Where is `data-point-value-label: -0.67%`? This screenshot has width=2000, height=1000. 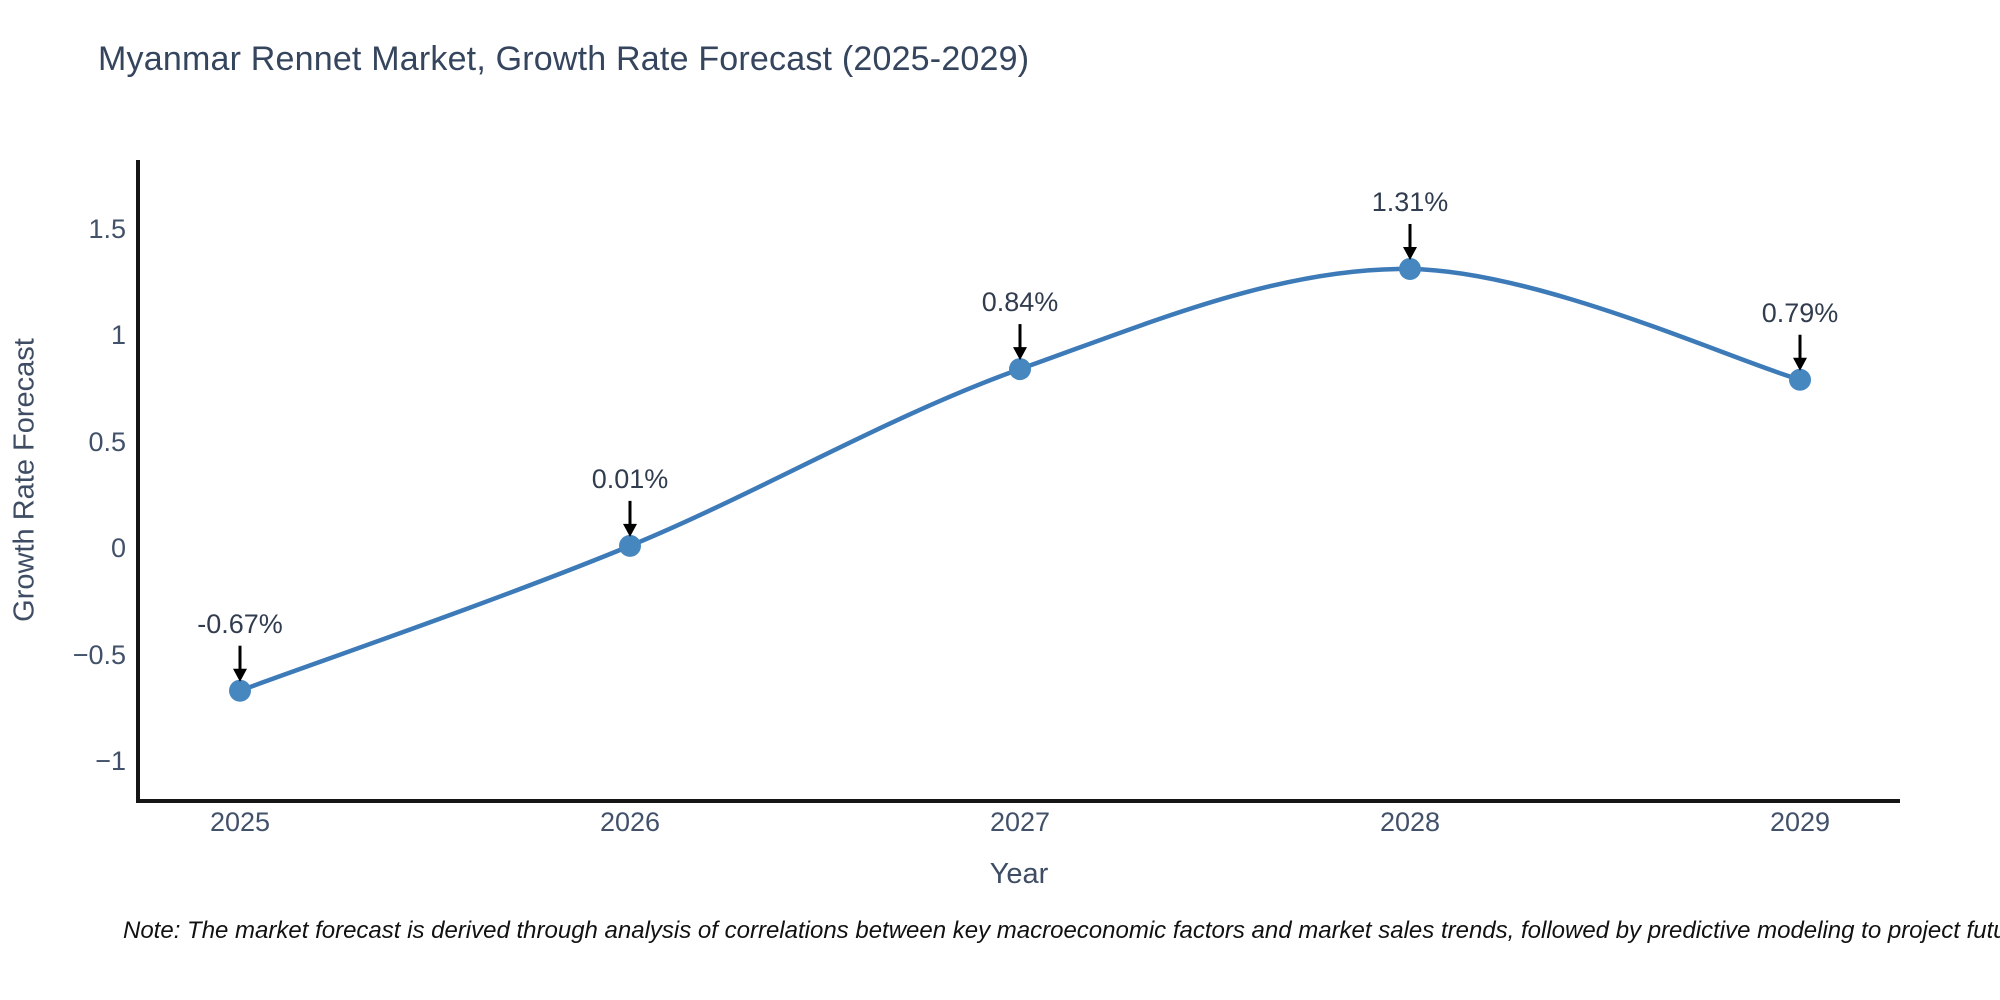
data-point-value-label: -0.67% is located at coordinates (240, 623).